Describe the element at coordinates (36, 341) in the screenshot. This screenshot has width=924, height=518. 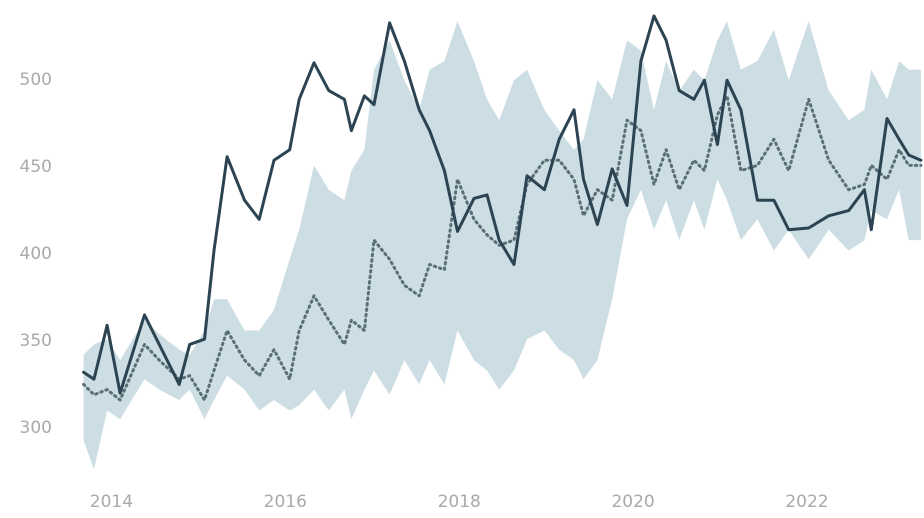
I see `y-tick-label: 350` at that location.